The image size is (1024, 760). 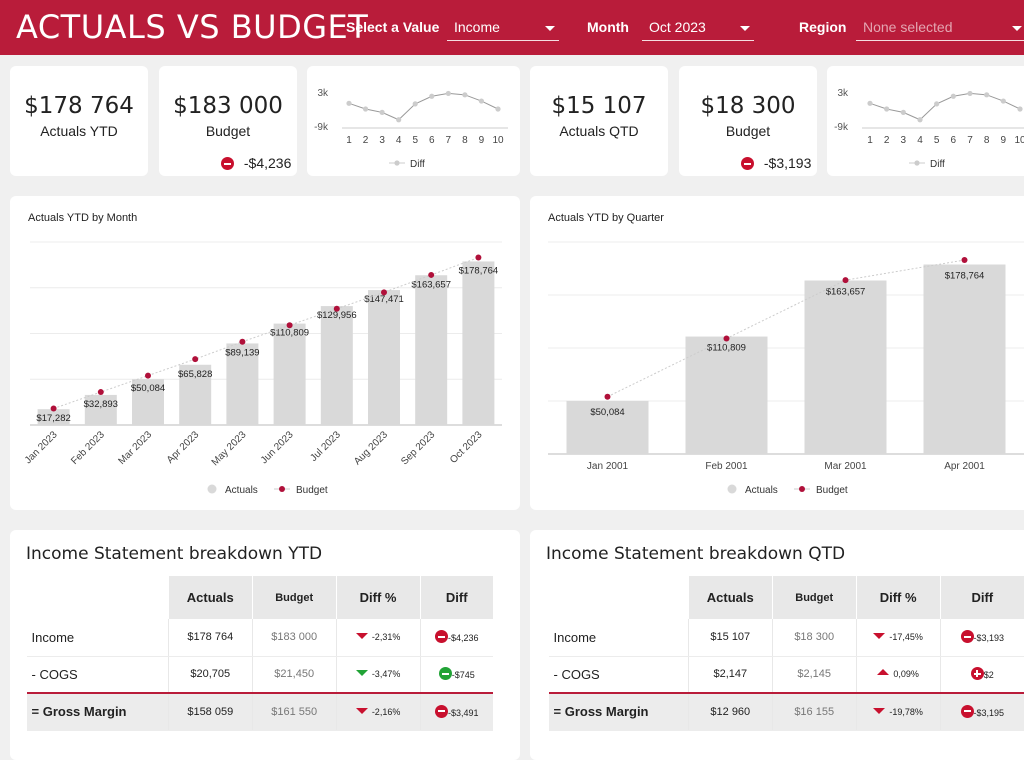 What do you see at coordinates (463, 675) in the screenshot?
I see `diff-value: -$745` at bounding box center [463, 675].